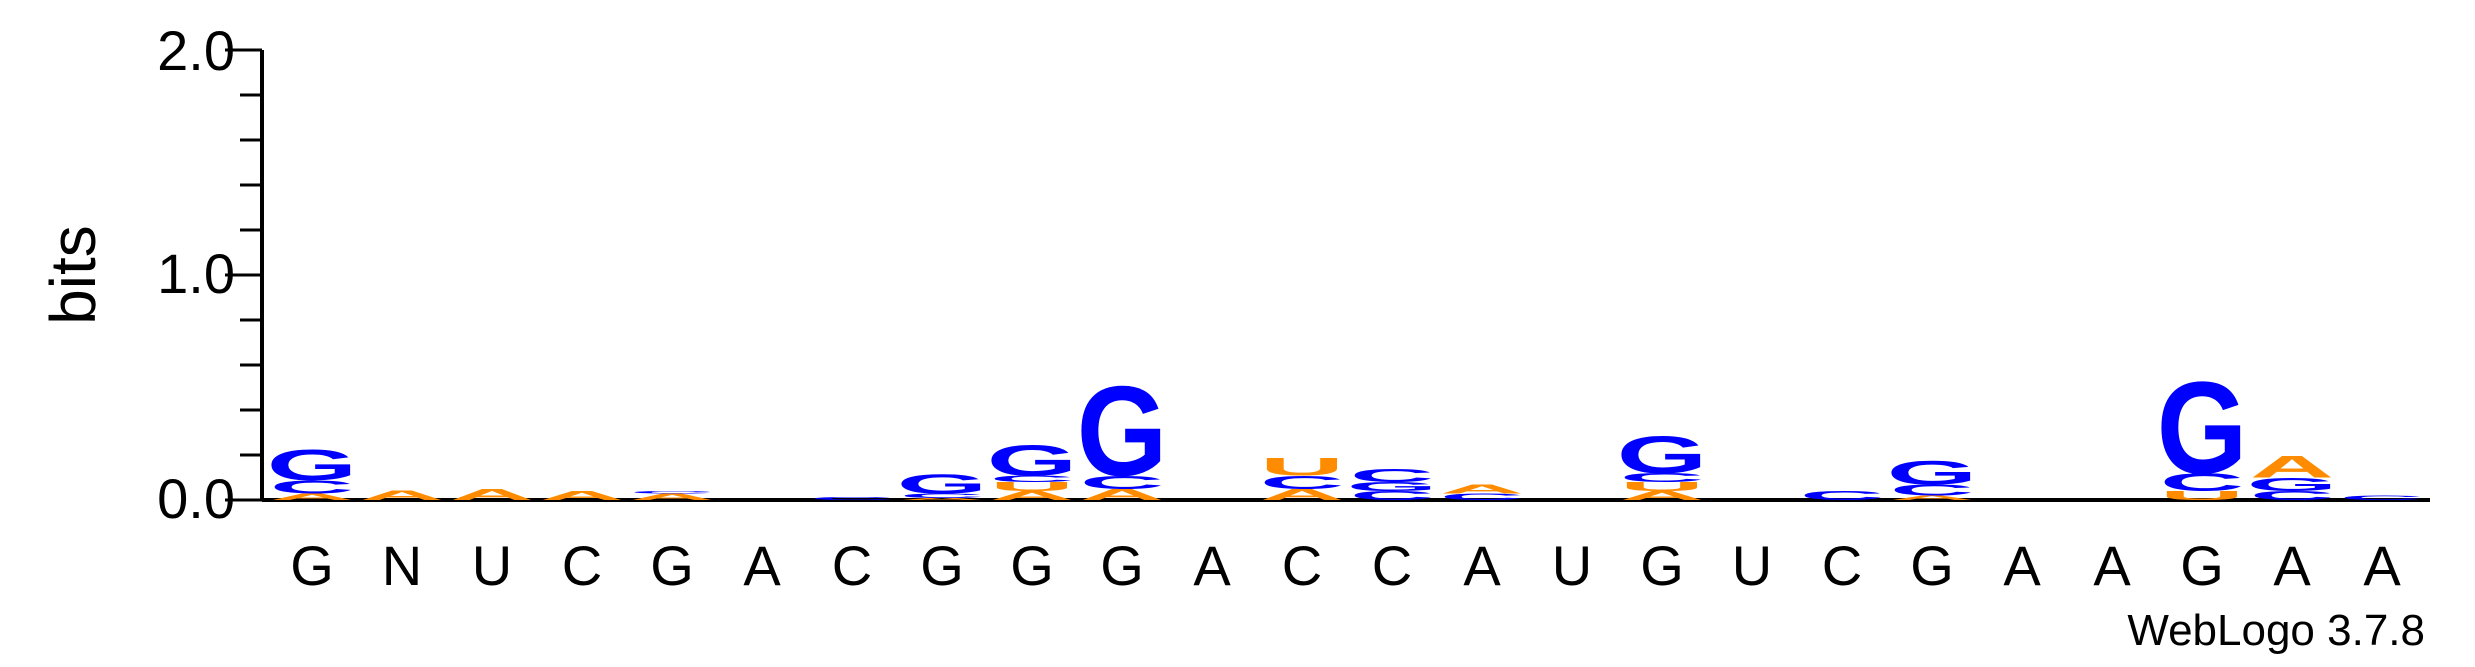 Image resolution: width=2475 pixels, height=667 pixels. What do you see at coordinates (73, 275) in the screenshot?
I see `y-axis-label: bits` at bounding box center [73, 275].